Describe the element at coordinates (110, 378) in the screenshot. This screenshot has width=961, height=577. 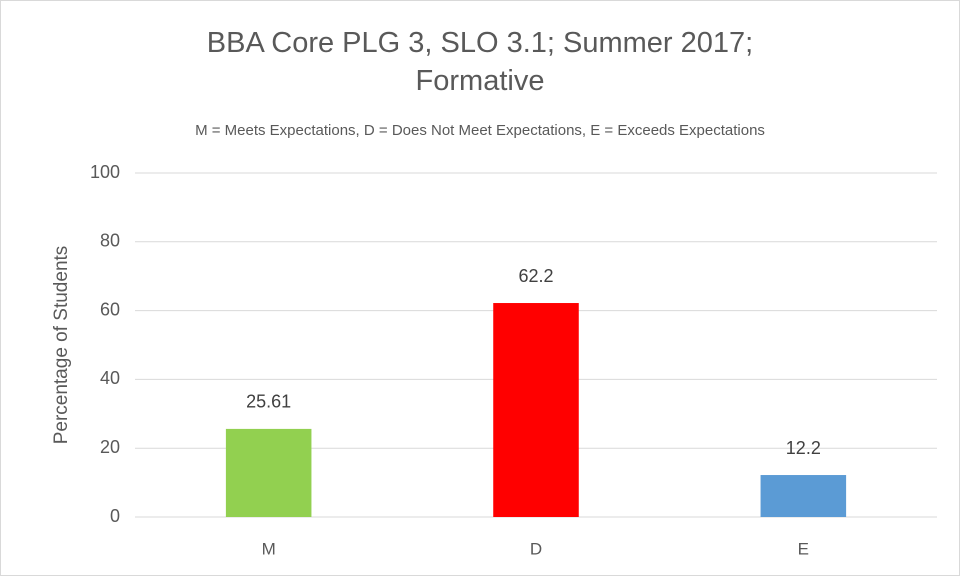
I see `y-tick-label: 40` at that location.